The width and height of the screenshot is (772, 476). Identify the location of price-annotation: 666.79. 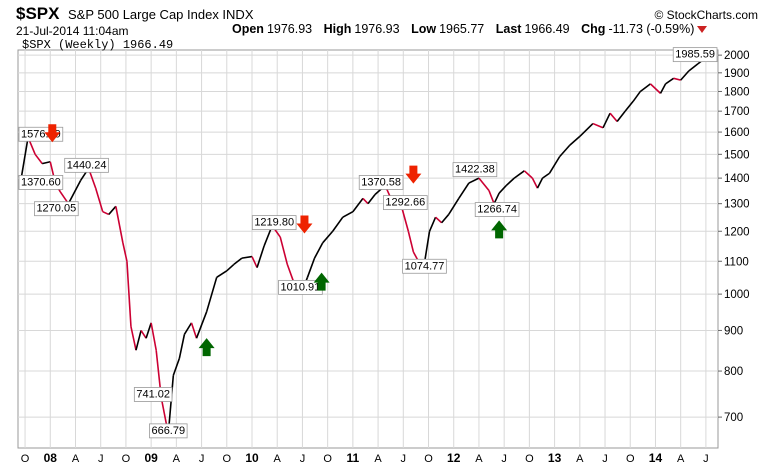
(168, 431).